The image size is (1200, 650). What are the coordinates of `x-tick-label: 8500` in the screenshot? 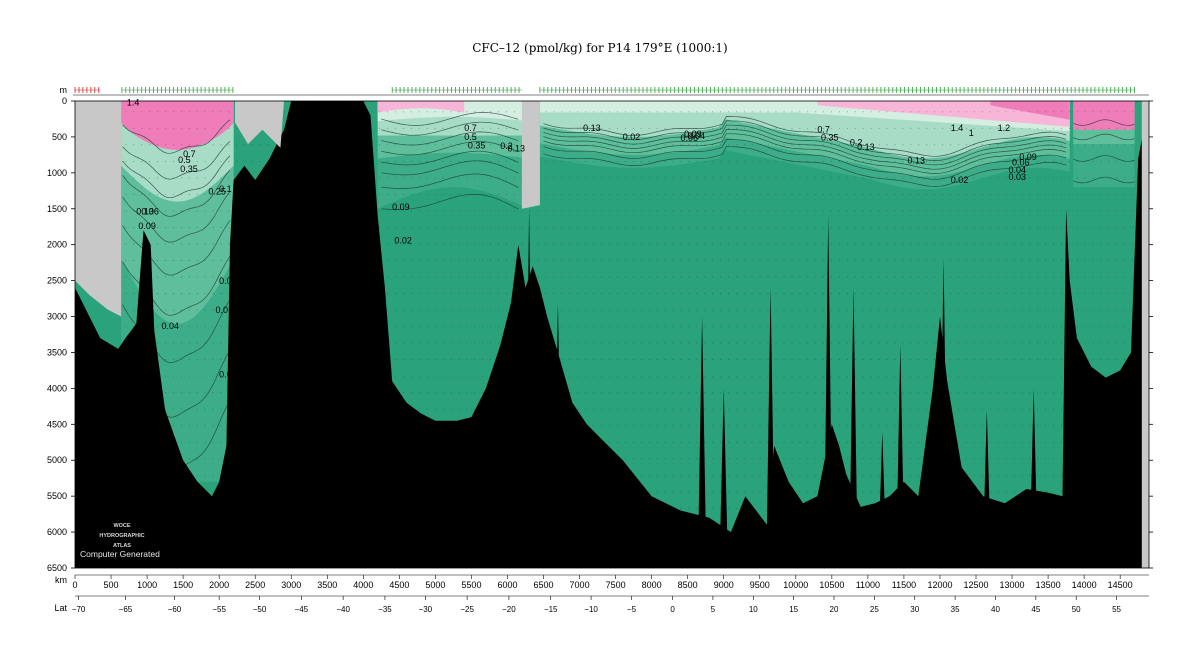 It's located at (688, 585).